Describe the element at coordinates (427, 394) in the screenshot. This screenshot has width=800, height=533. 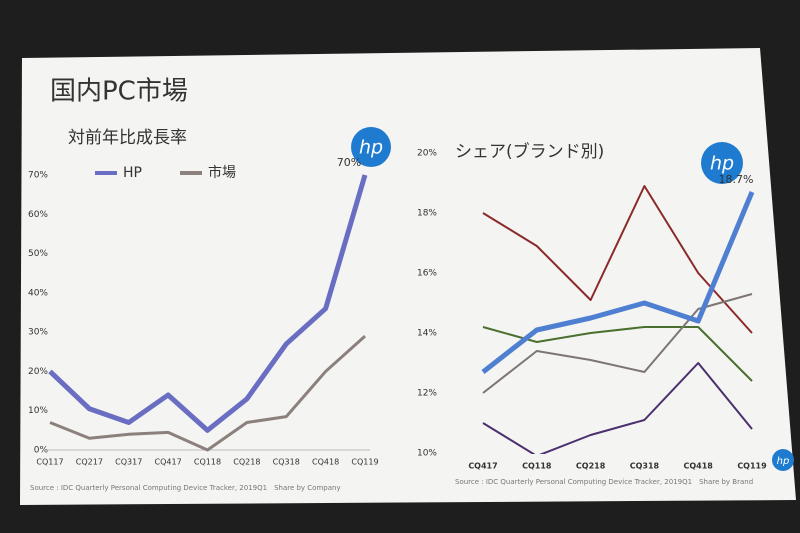
I see `y-tick-label: 12%` at that location.